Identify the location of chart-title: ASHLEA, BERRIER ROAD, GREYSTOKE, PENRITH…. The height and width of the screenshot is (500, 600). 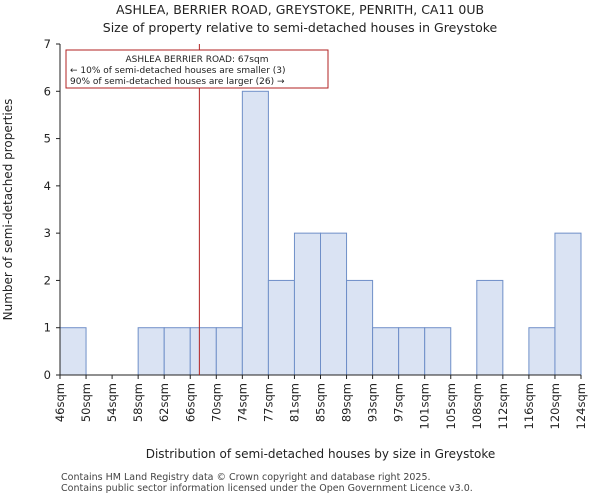
(300, 9).